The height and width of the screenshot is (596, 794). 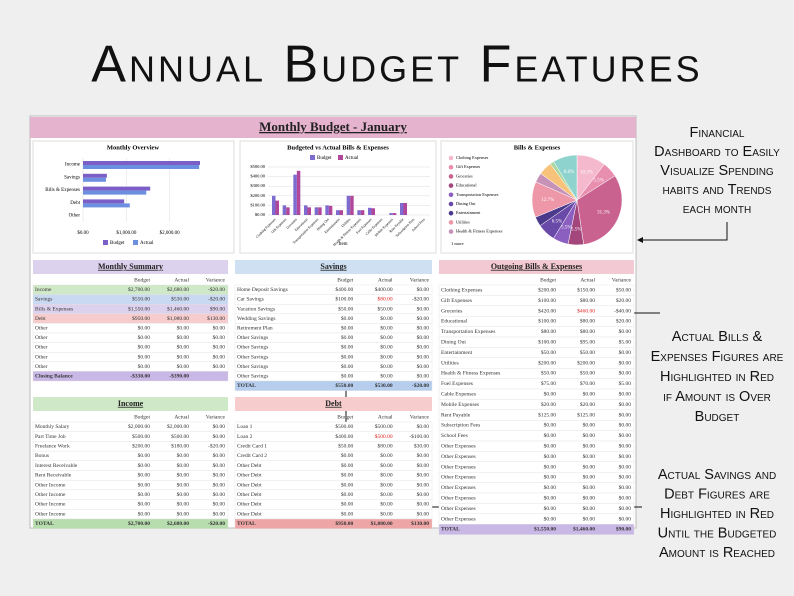 What do you see at coordinates (557, 221) in the screenshot?
I see `slice-label: 6.5%` at bounding box center [557, 221].